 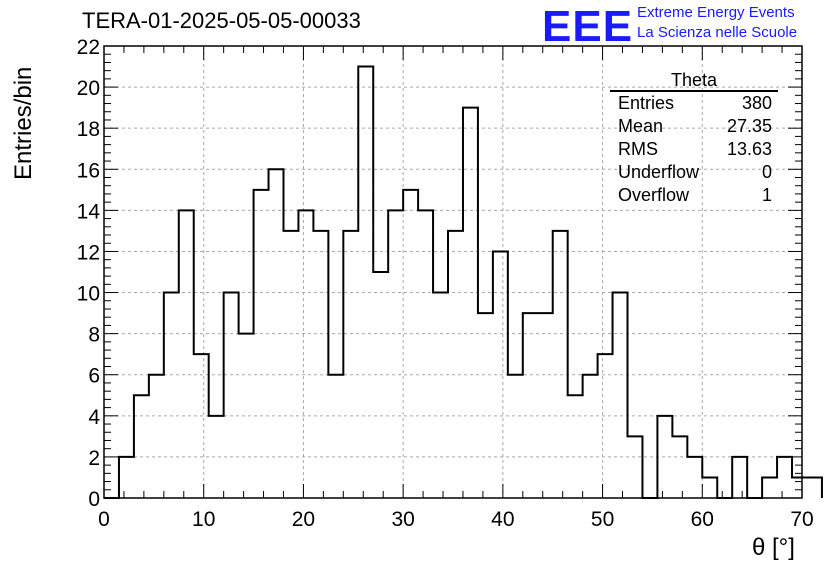 I want to click on y-tick-label: 20, so click(x=88, y=88).